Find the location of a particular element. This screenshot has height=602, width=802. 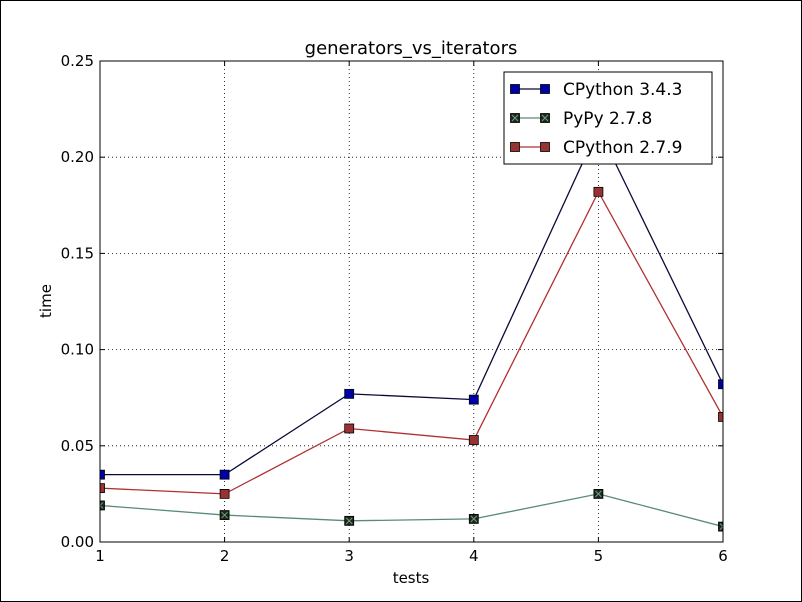

y-tick-label: 0.15 is located at coordinates (77, 253).